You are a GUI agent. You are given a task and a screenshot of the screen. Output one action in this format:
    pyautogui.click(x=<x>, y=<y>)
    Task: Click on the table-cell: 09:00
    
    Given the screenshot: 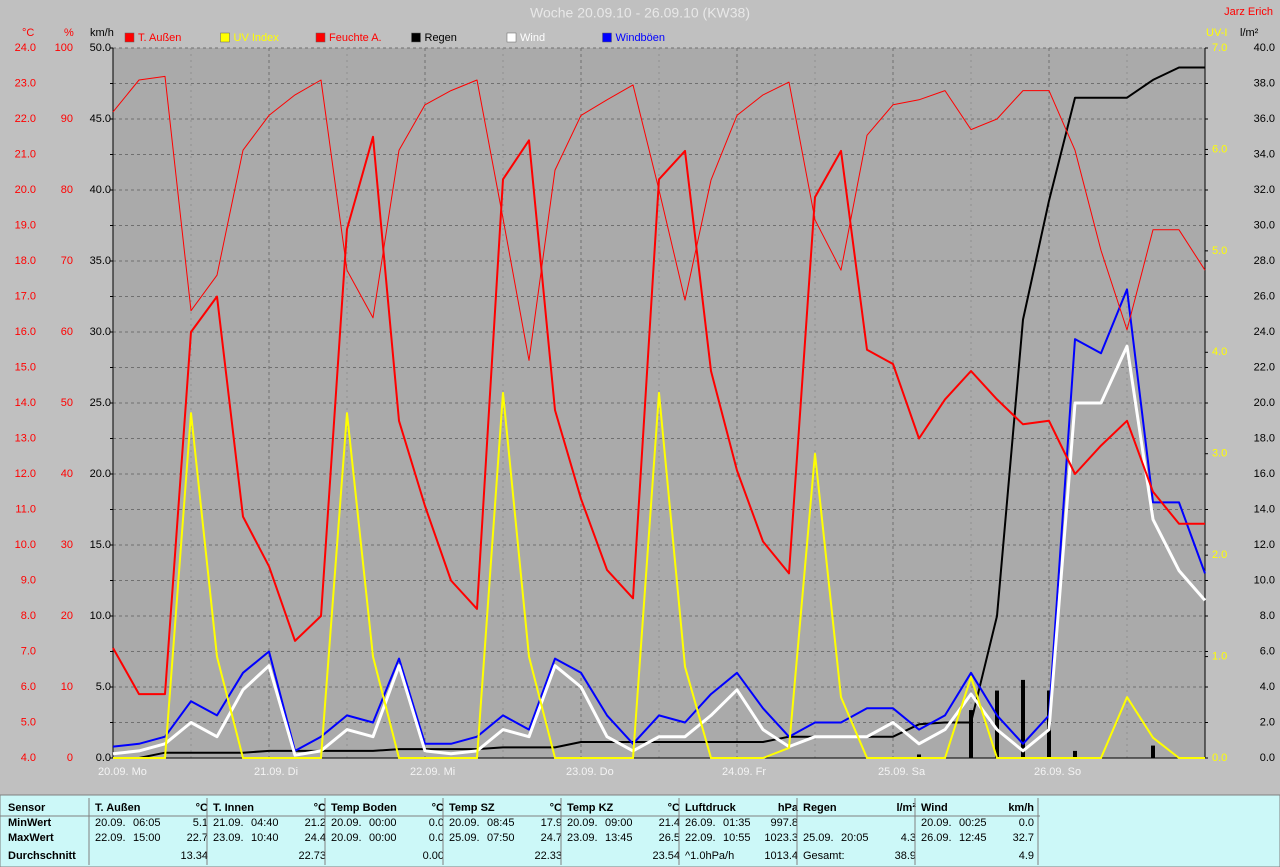 What is the action you would take?
    pyautogui.click(x=619, y=823)
    